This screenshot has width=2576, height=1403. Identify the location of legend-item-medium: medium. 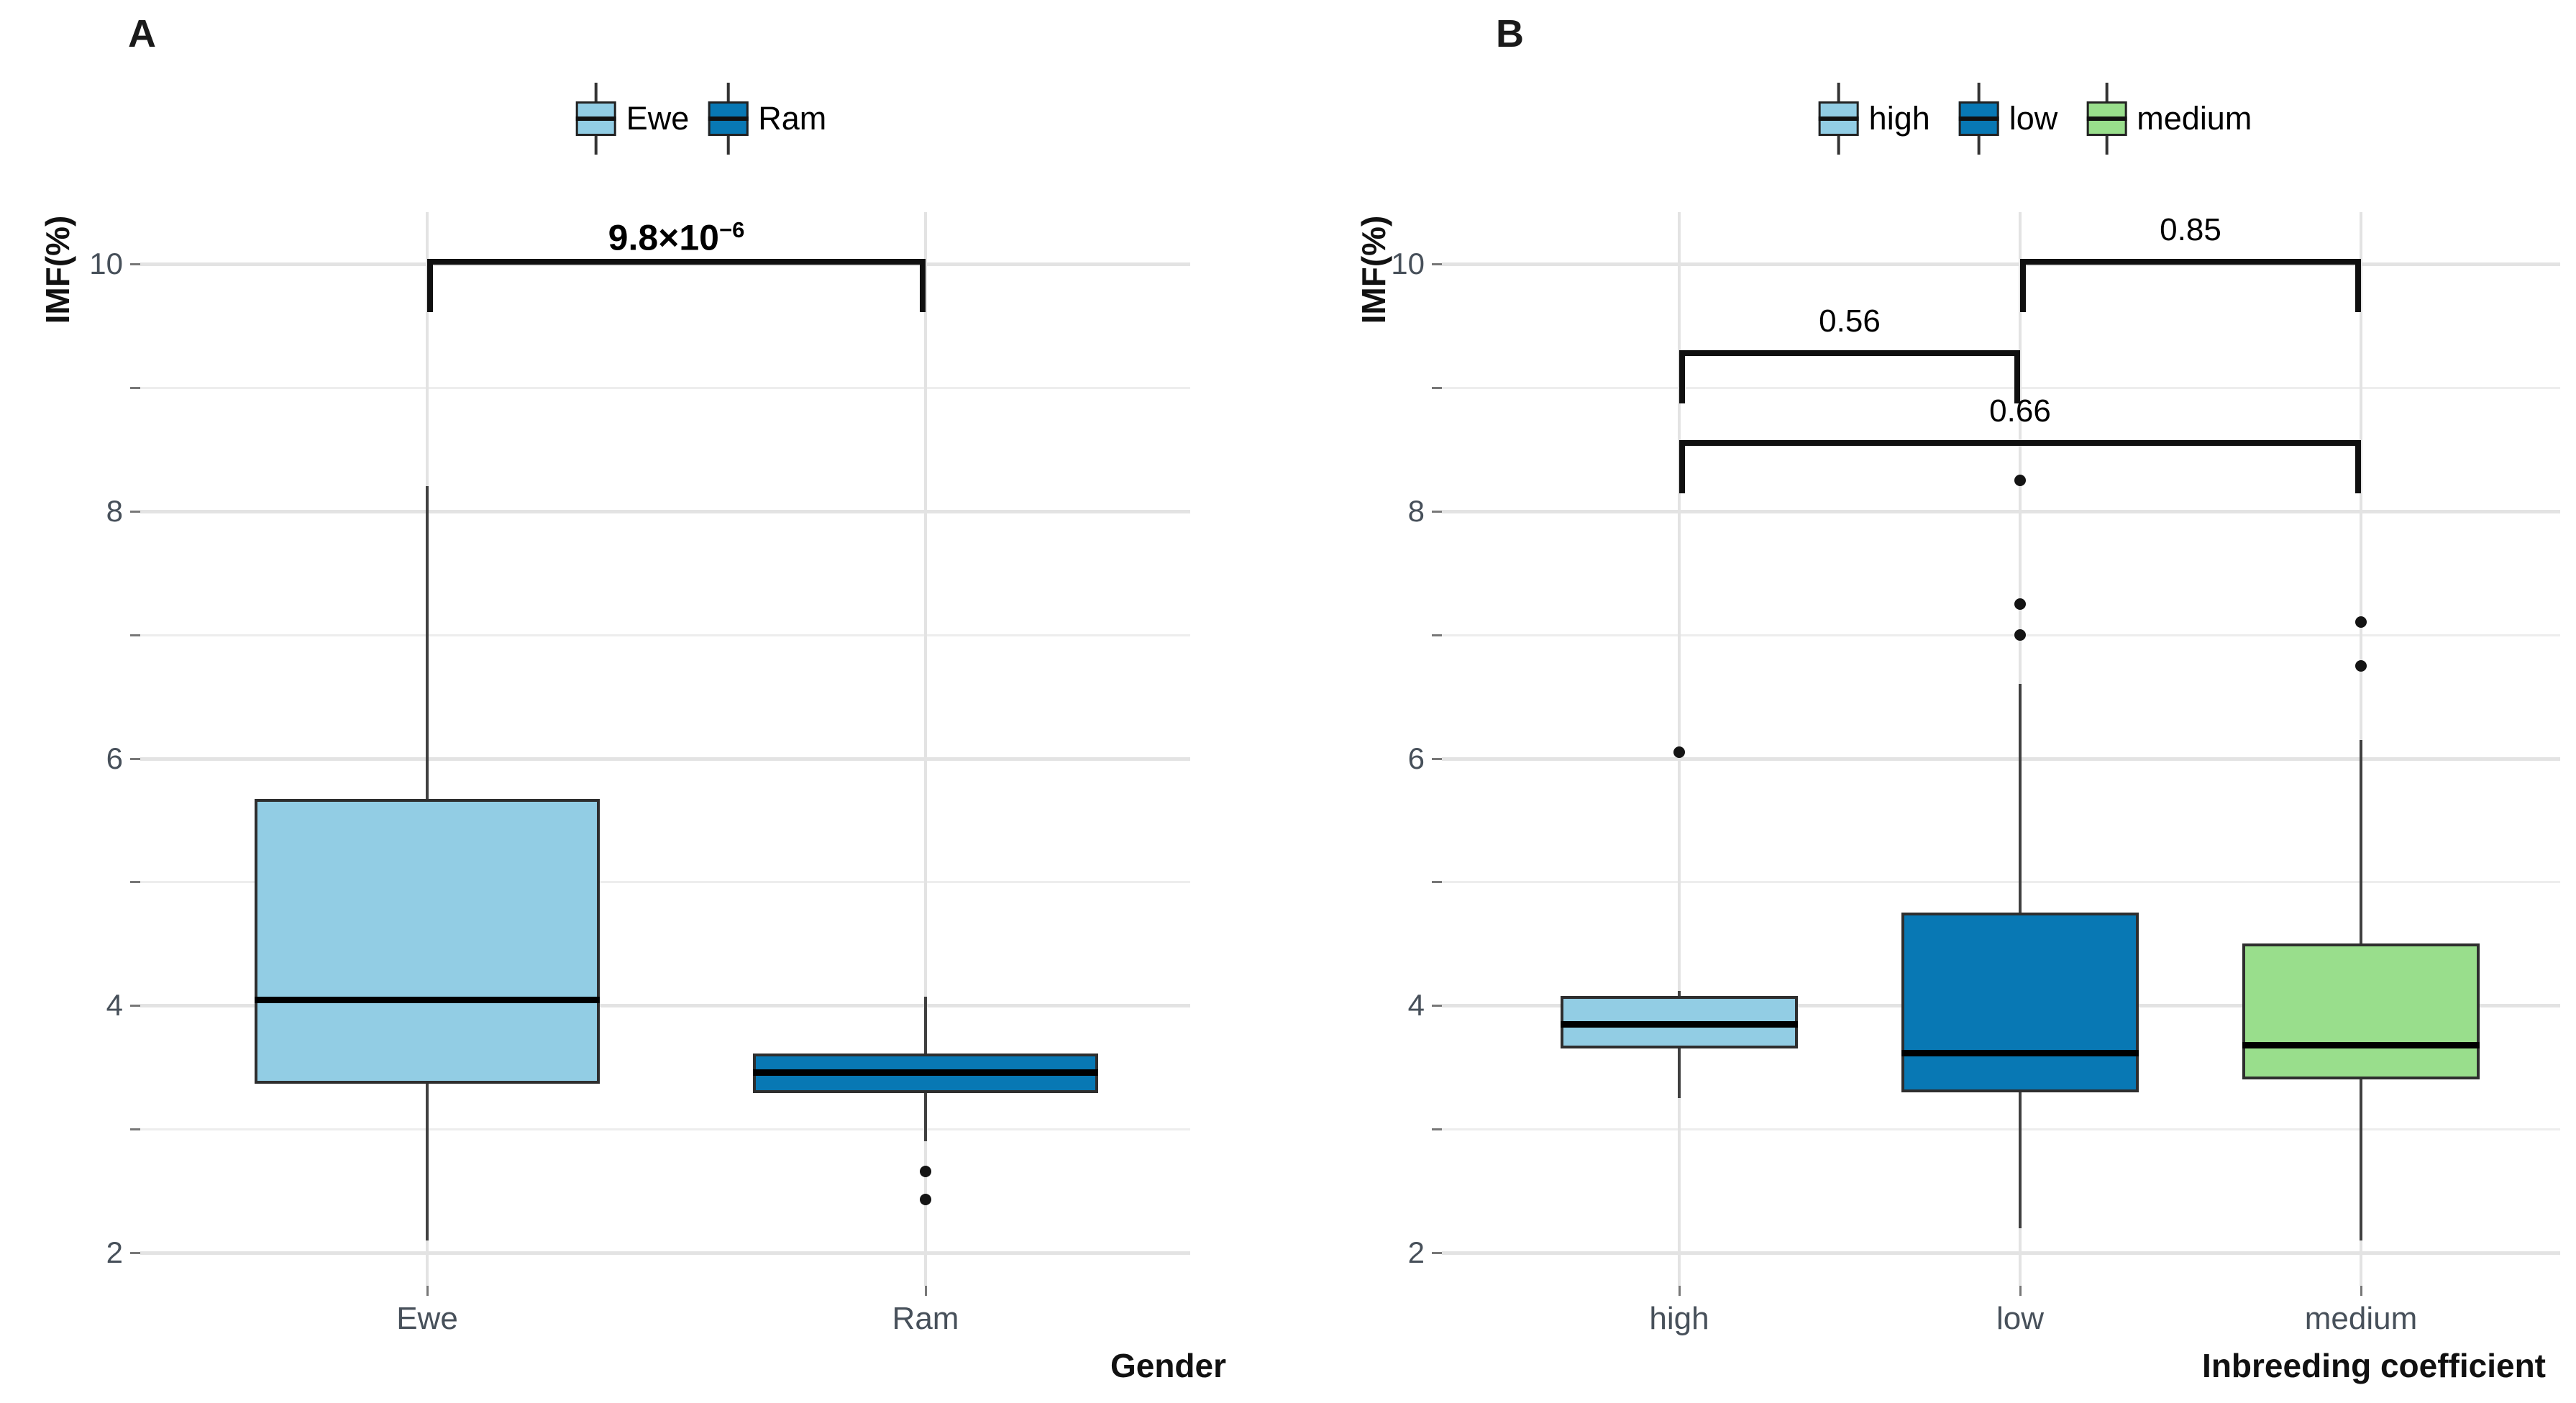
(2169, 119).